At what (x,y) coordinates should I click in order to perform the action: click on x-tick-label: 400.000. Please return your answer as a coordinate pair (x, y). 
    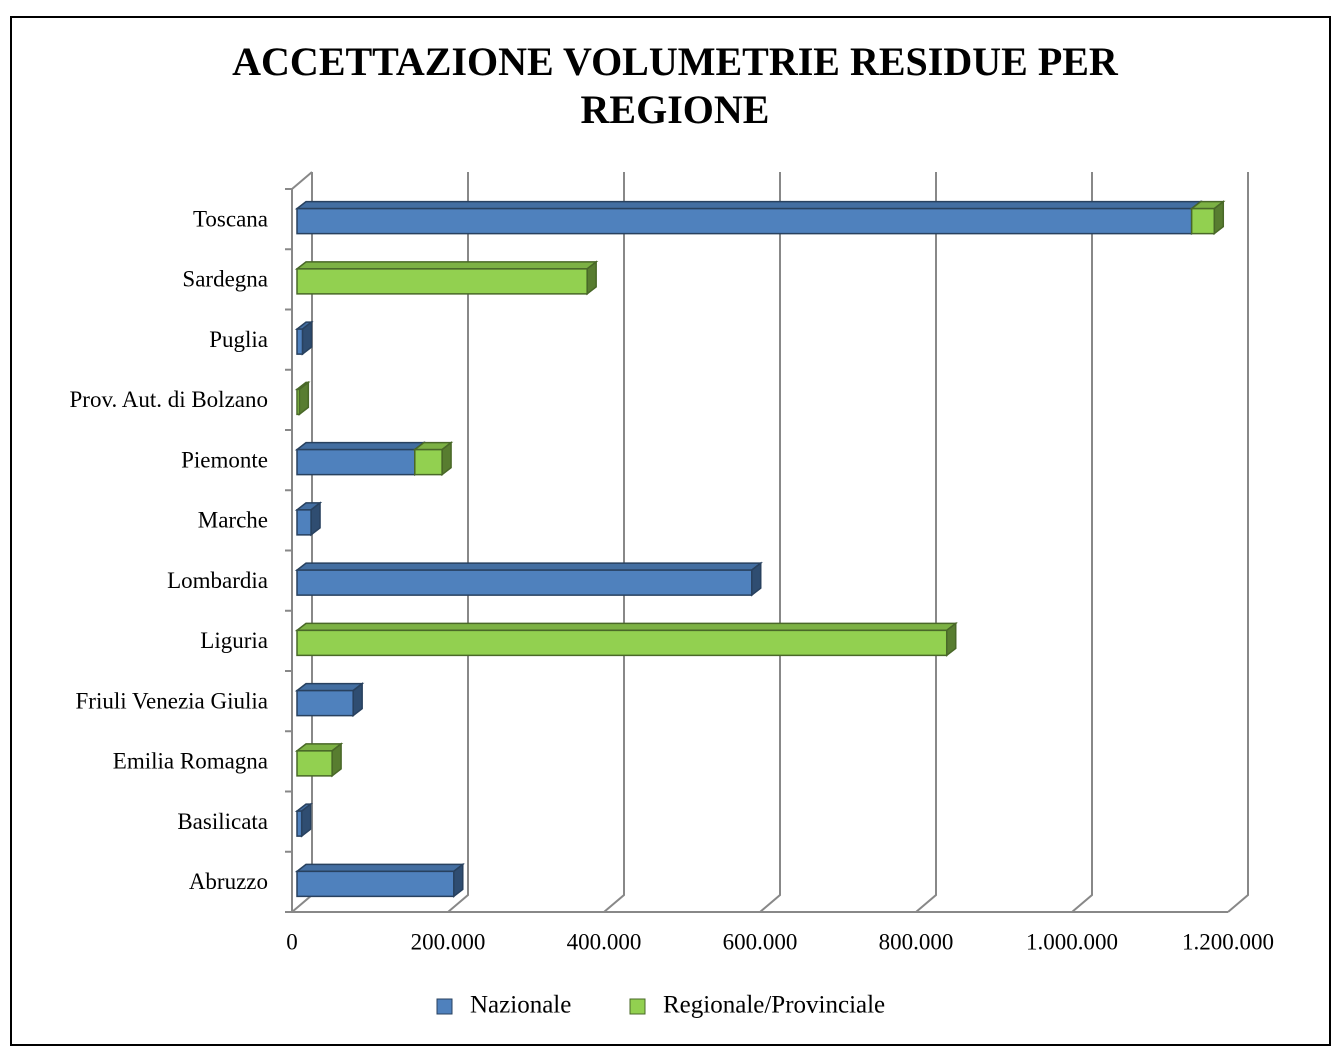
    Looking at the image, I should click on (604, 941).